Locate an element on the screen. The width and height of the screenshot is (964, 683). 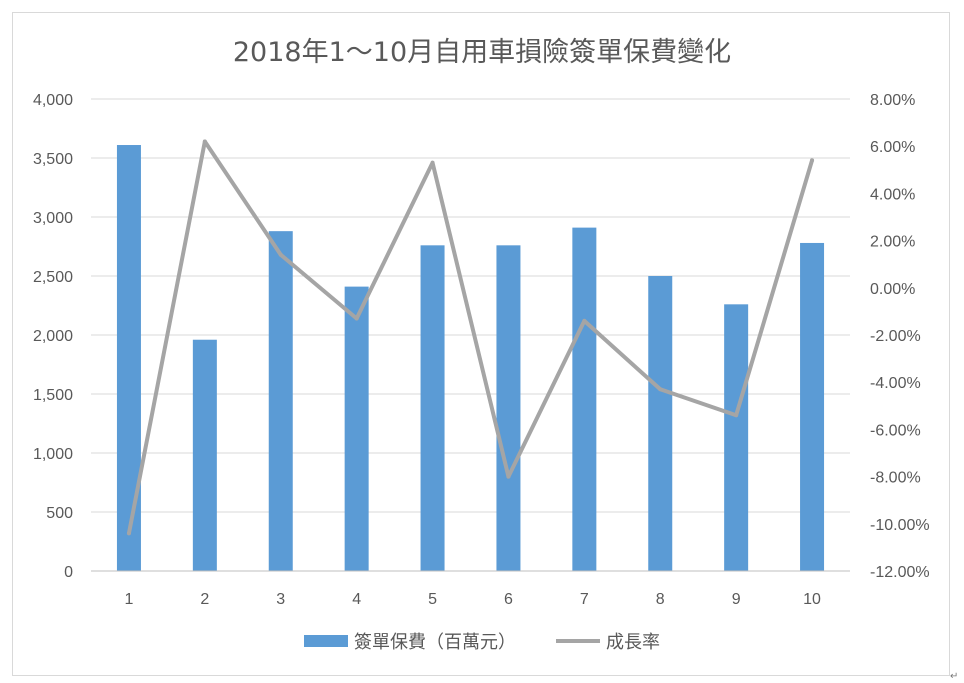
y-left-tick-label: 3,000 is located at coordinates (53, 218).